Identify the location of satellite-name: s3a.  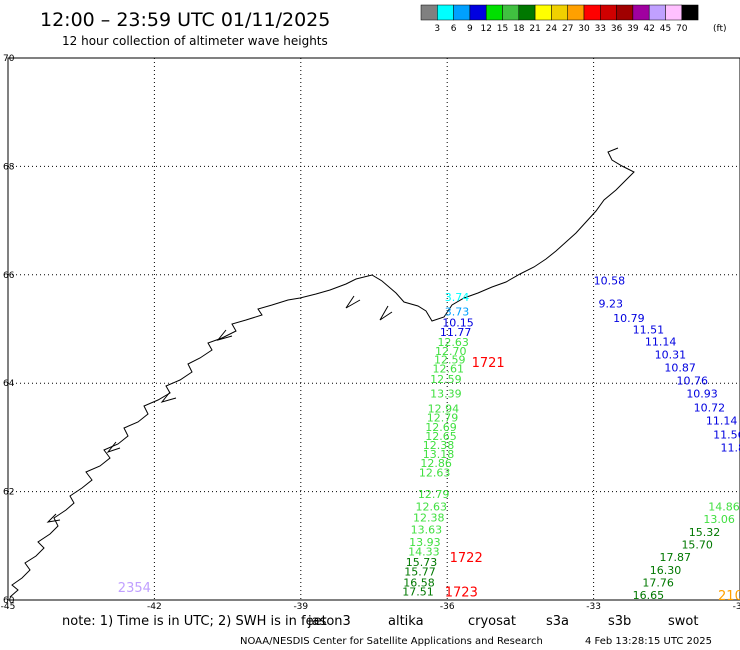
(557, 621).